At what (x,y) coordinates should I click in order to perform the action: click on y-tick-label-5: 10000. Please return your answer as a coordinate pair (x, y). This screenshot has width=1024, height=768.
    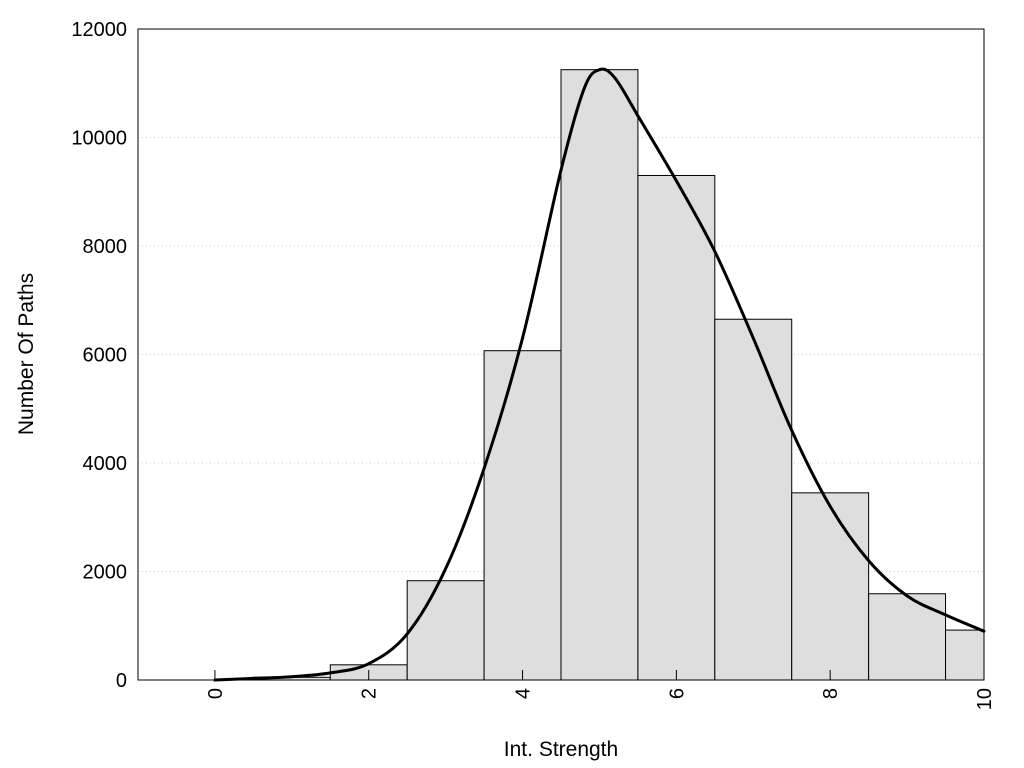
    Looking at the image, I should click on (99, 139).